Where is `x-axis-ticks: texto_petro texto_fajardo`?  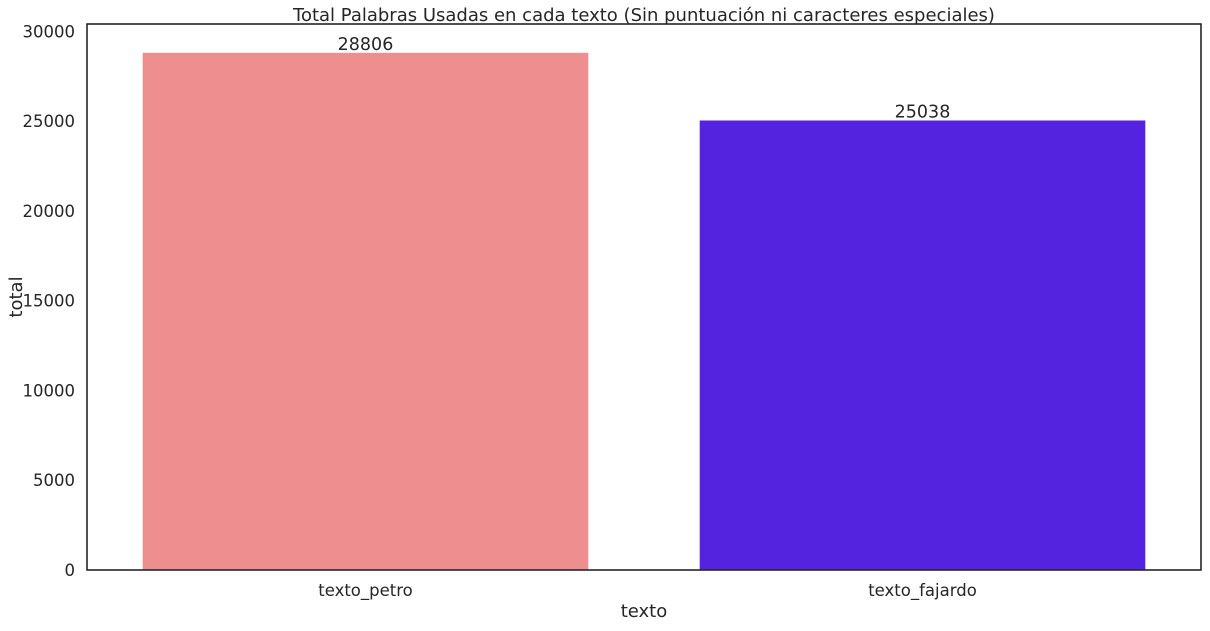
x-axis-ticks: texto_petro texto_fajardo is located at coordinates (647, 591).